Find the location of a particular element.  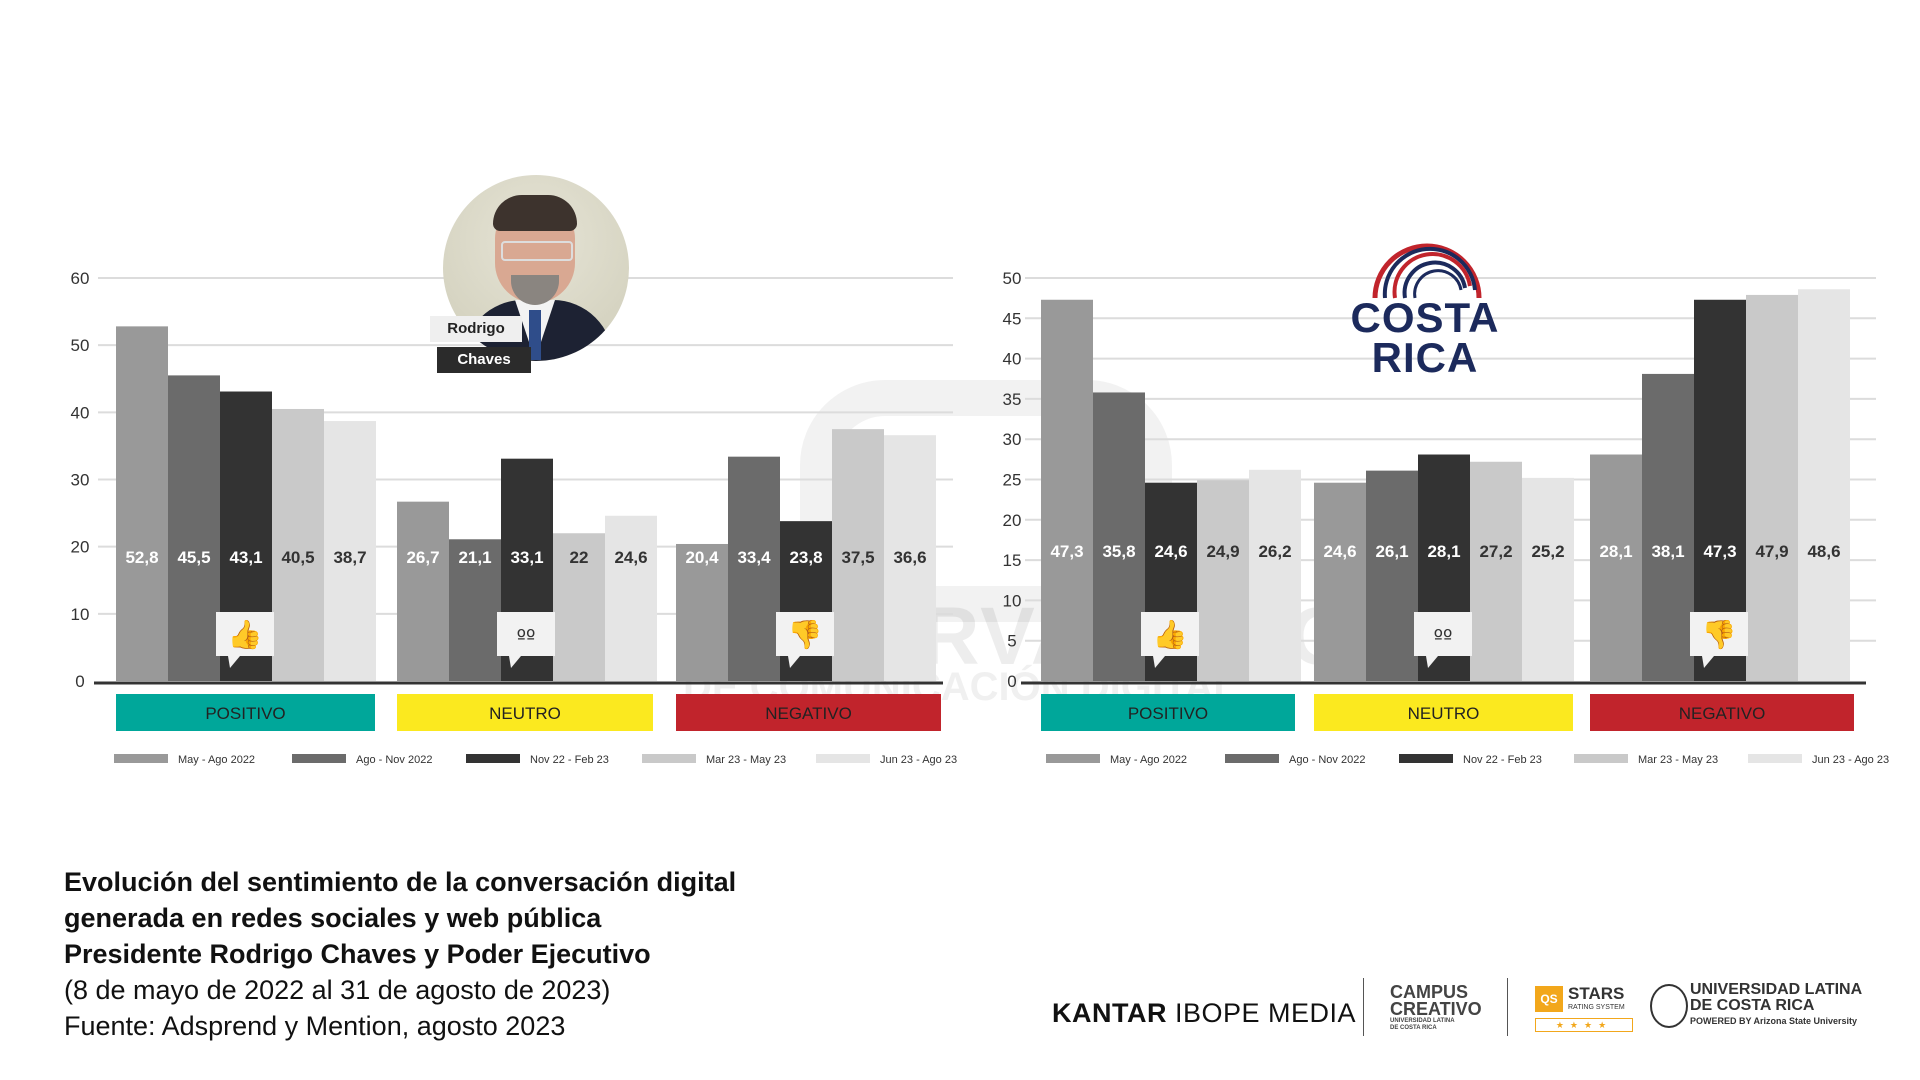

qs-stars-logo: STARS RATING SYSTEM is located at coordinates (1596, 997).